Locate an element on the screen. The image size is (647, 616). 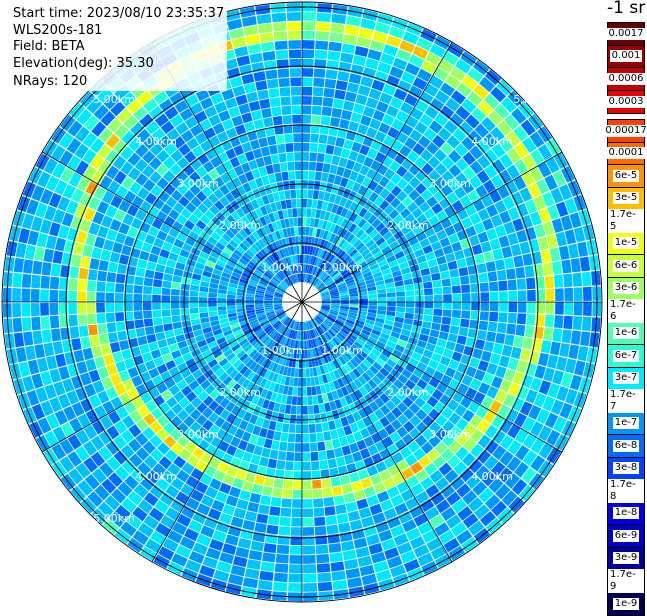
colorbar-label: 6e-9 is located at coordinates (626, 535).